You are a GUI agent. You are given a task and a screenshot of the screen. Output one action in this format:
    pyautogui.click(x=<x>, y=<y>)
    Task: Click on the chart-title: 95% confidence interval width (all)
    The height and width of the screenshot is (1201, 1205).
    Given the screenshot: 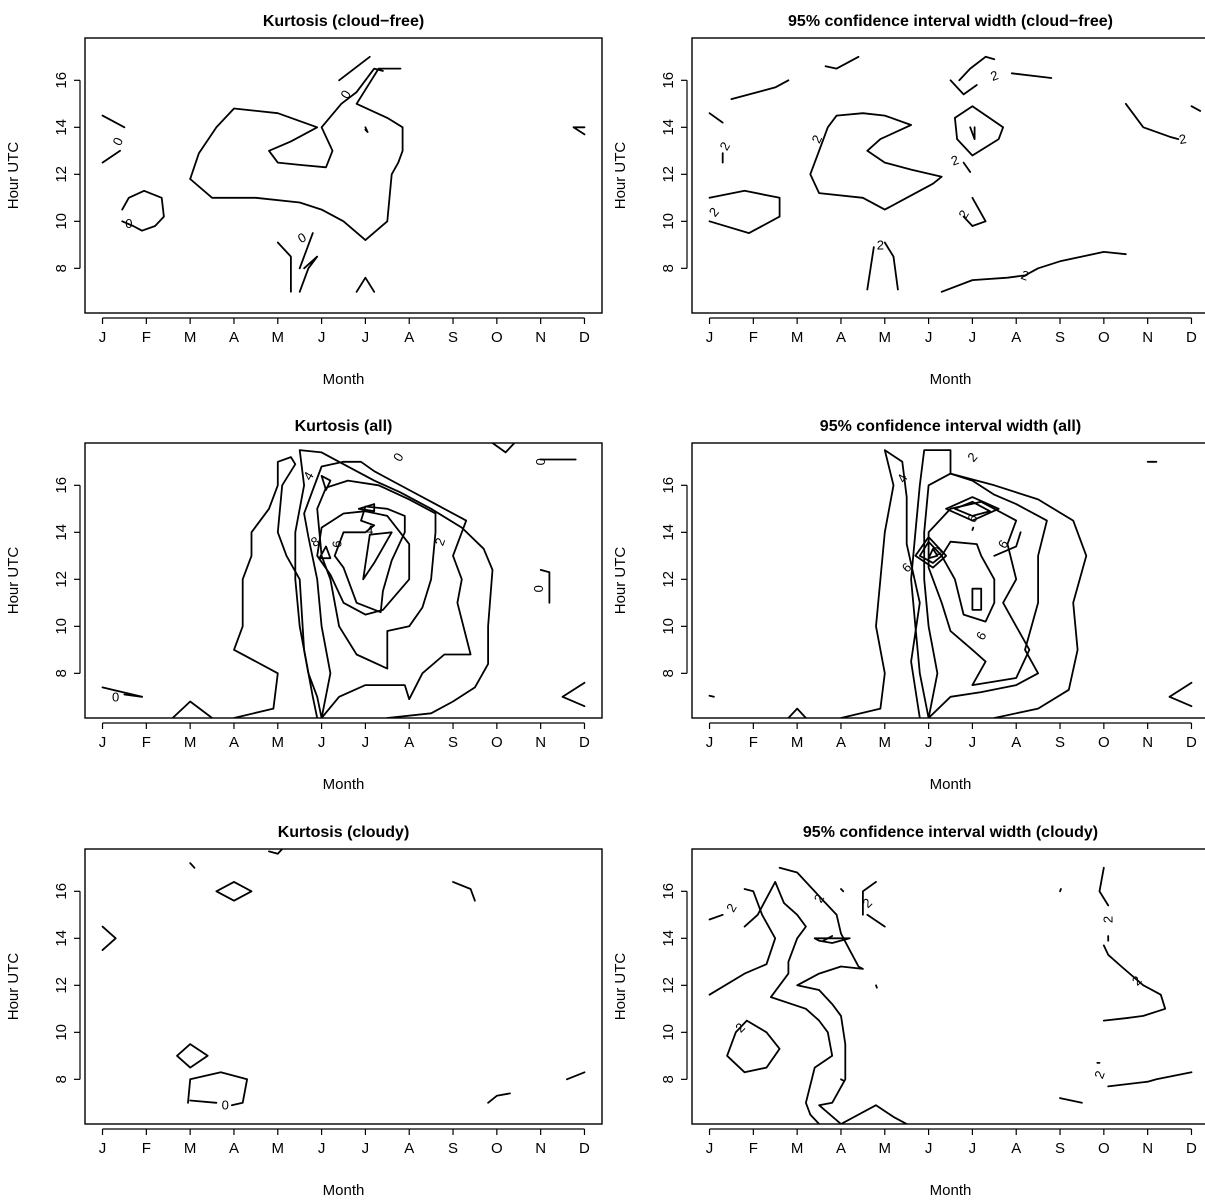 What is the action you would take?
    pyautogui.click(x=950, y=426)
    